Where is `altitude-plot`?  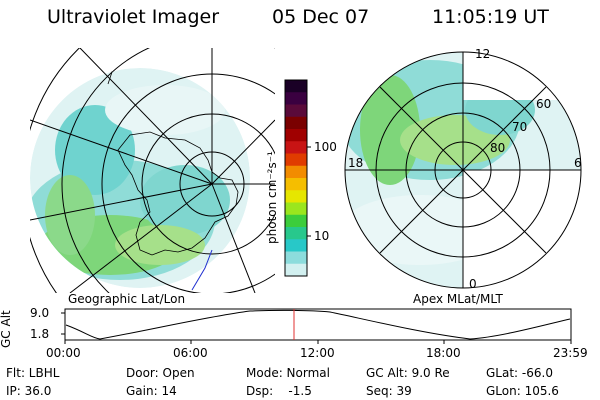
altitude-plot is located at coordinates (316, 326).